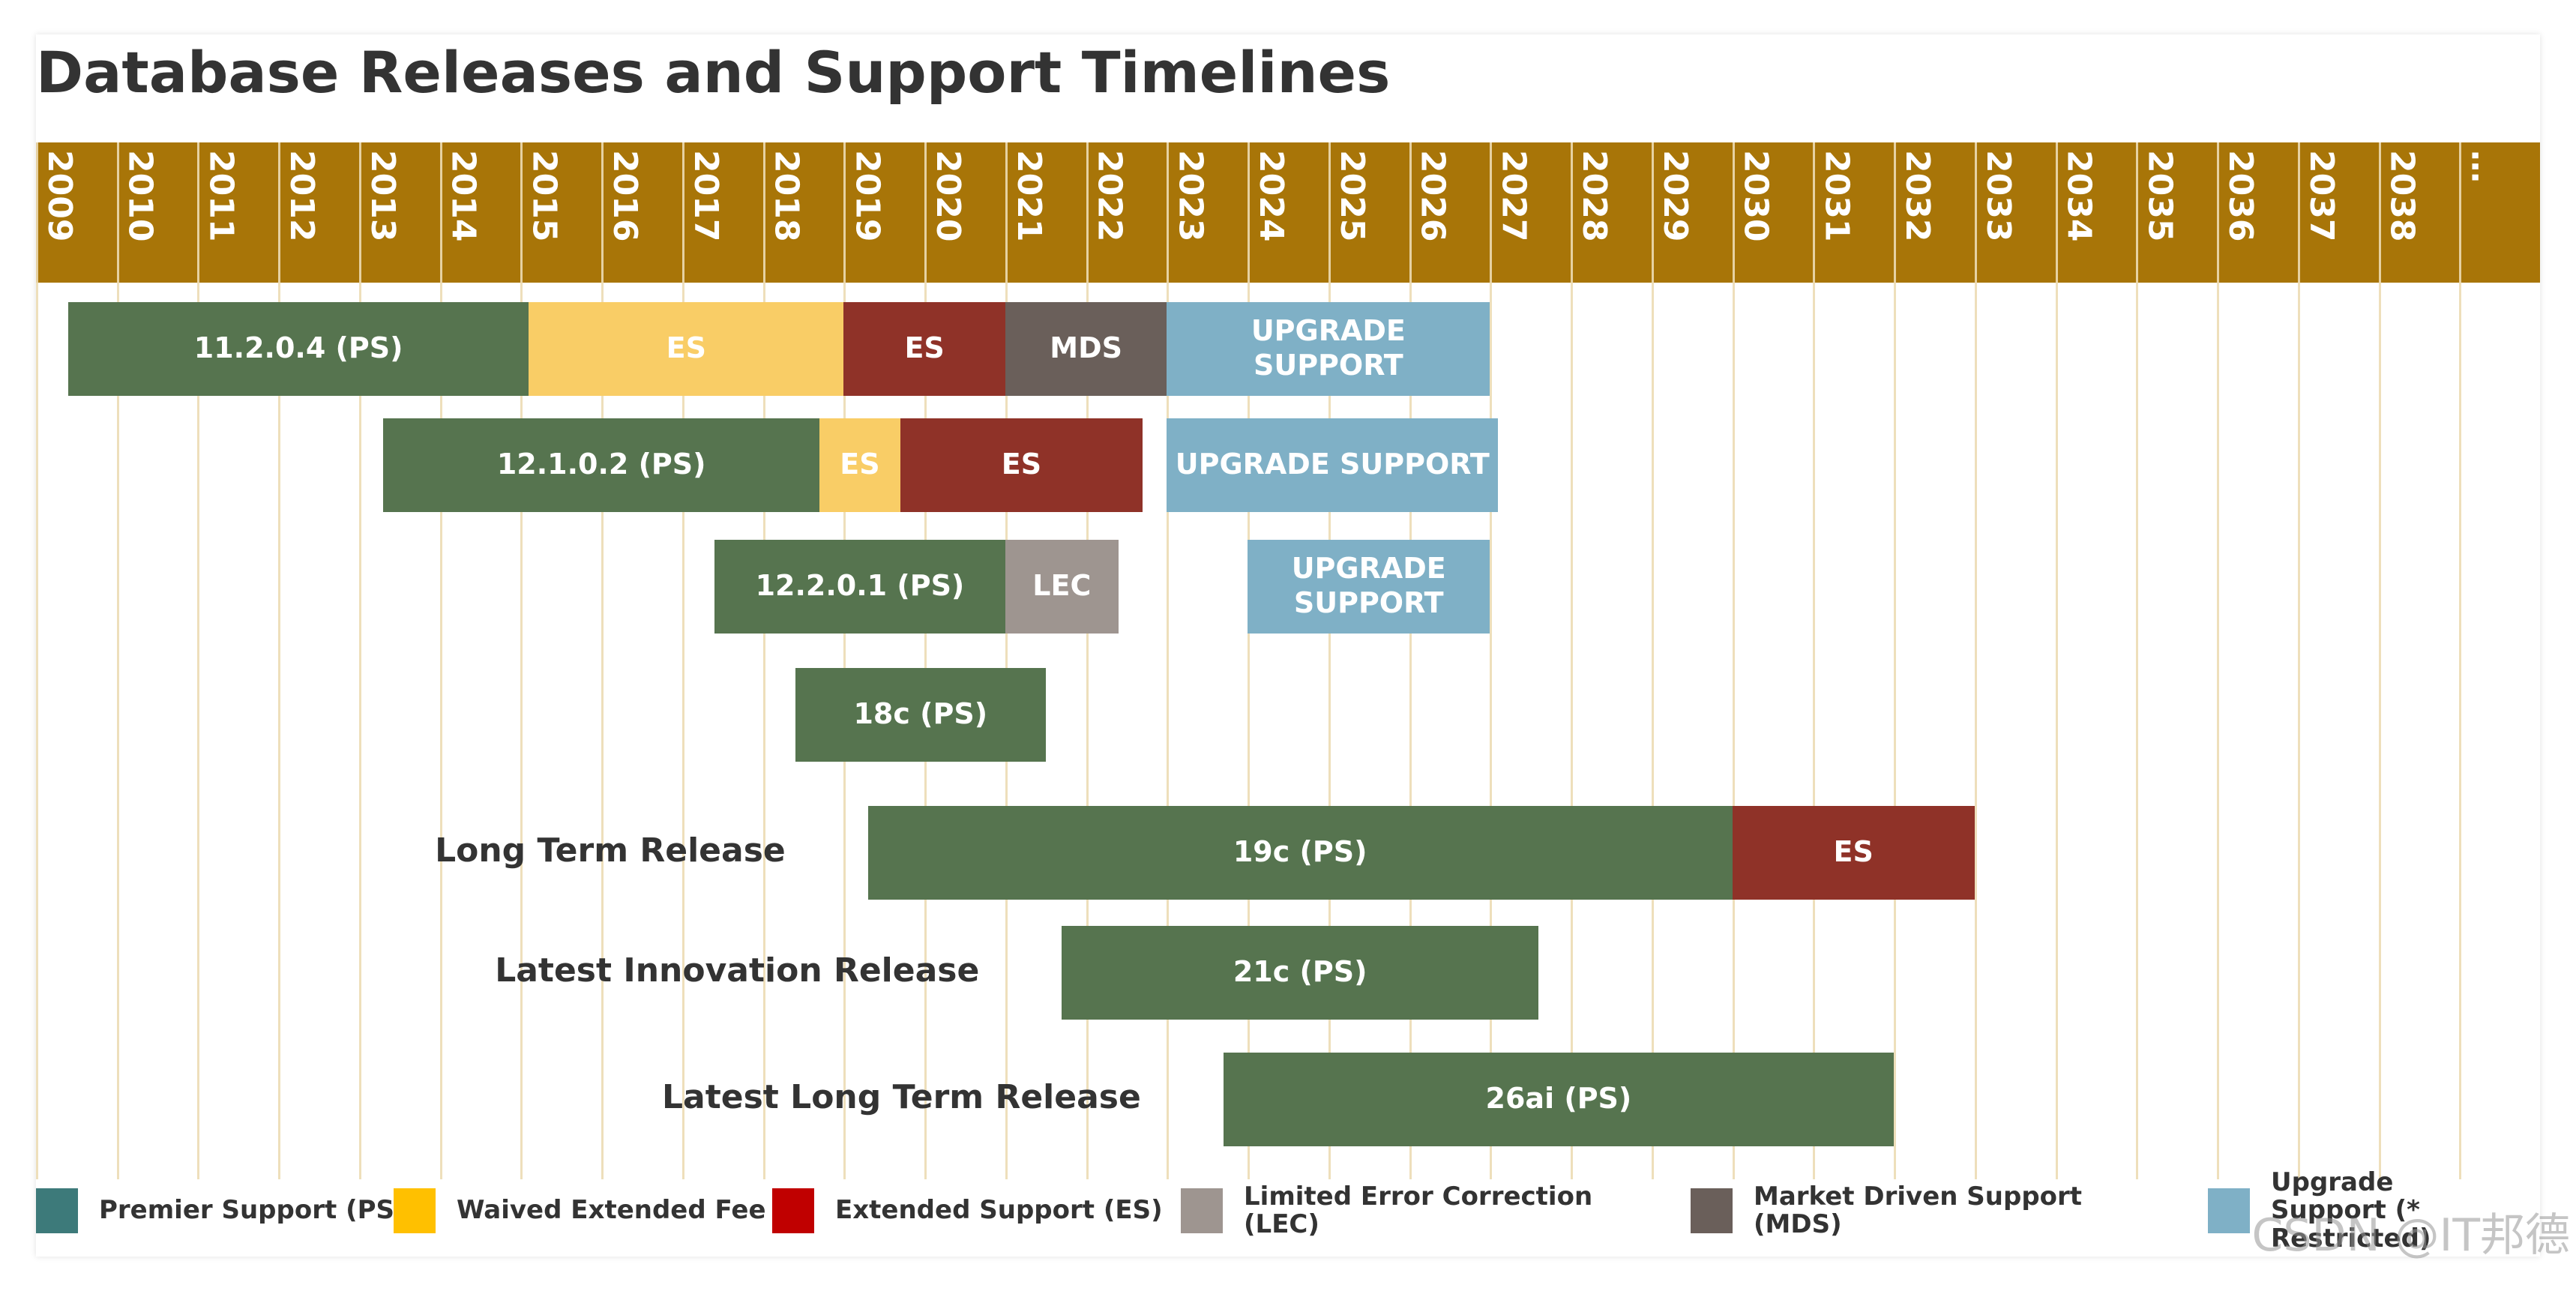  What do you see at coordinates (1513, 196) in the screenshot?
I see `x-tick-label: 2027` at bounding box center [1513, 196].